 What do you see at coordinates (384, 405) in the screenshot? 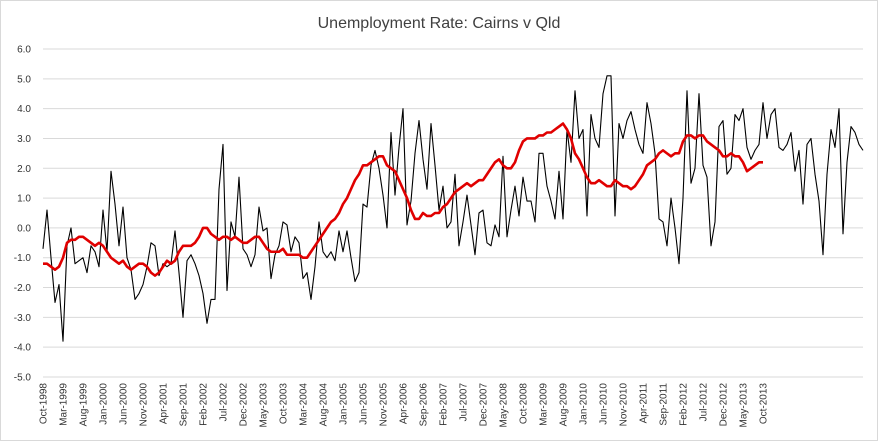
I see `x-tick-label: Nov-2005` at bounding box center [384, 405].